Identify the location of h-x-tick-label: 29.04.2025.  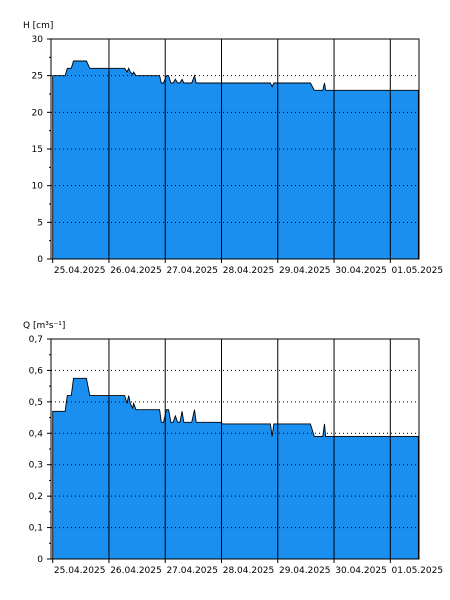
(305, 271).